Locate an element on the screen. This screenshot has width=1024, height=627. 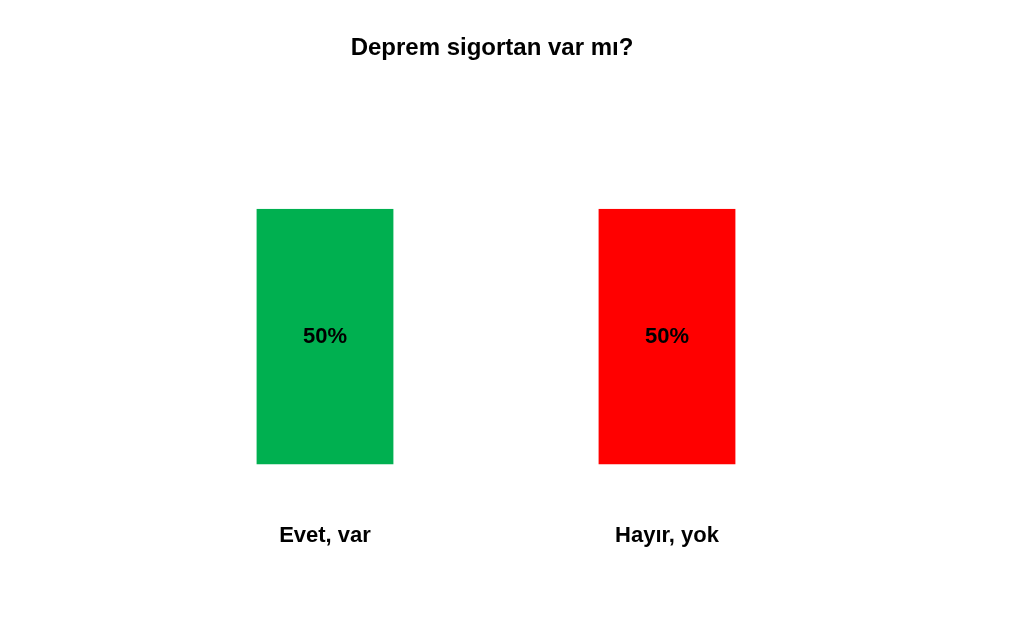
x-tick-label: Evet, var is located at coordinates (325, 534).